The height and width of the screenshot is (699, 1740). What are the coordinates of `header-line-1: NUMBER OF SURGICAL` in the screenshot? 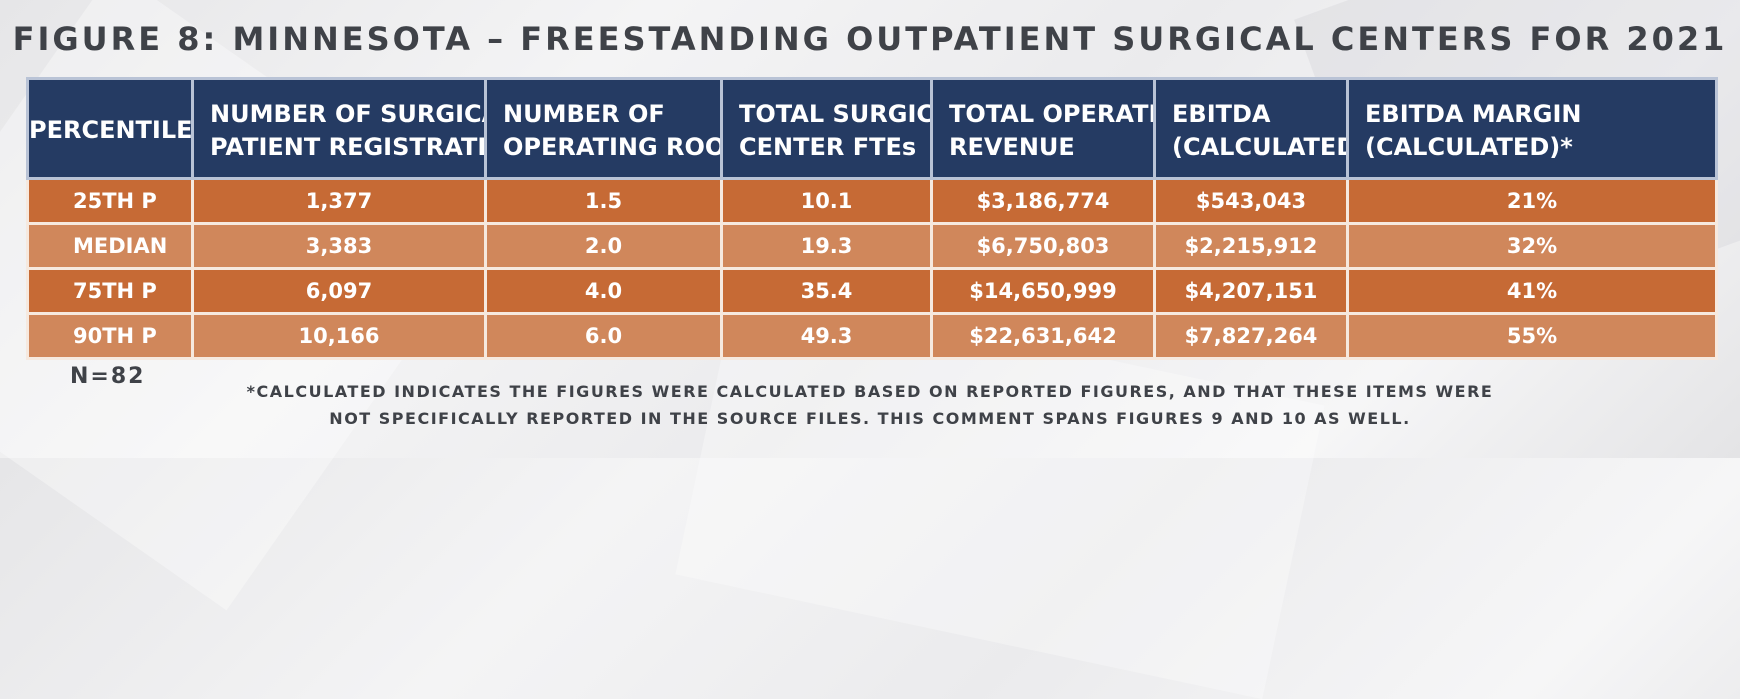 It's located at (348, 113).